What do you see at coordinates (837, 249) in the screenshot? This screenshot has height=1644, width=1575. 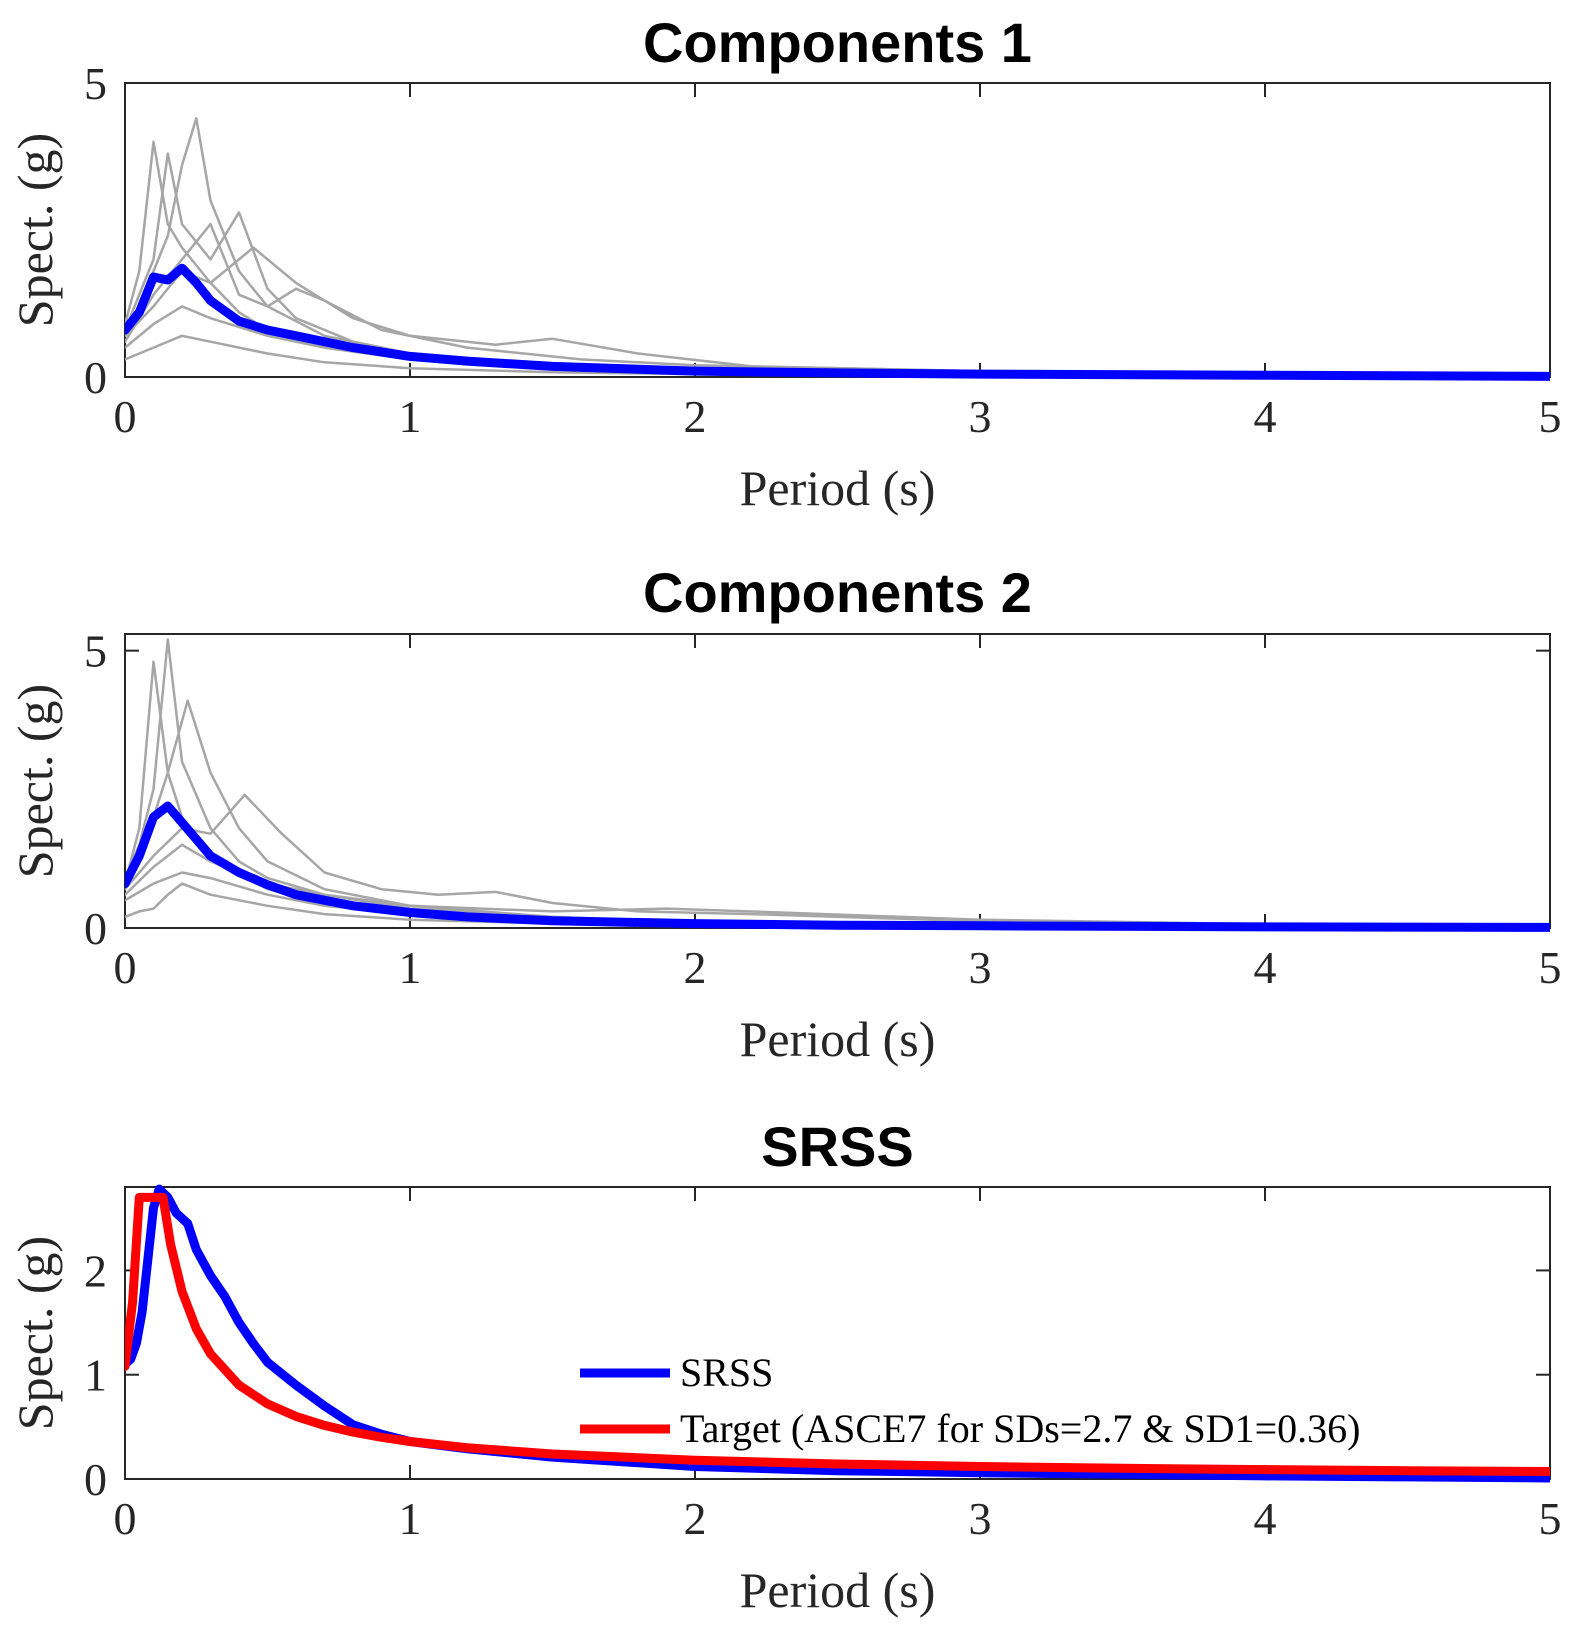 I see `series-group` at bounding box center [837, 249].